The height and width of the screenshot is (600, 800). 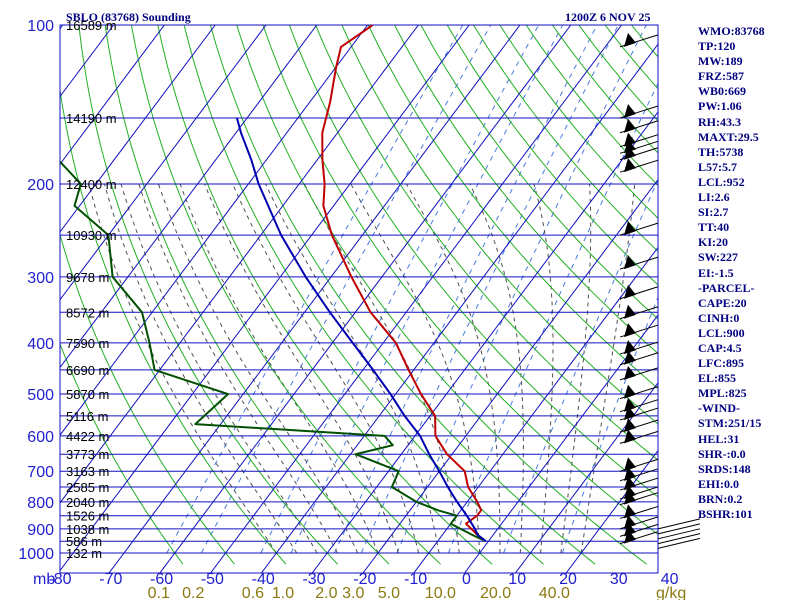 What do you see at coordinates (84, 541) in the screenshot?
I see `height-label: 586 m` at bounding box center [84, 541].